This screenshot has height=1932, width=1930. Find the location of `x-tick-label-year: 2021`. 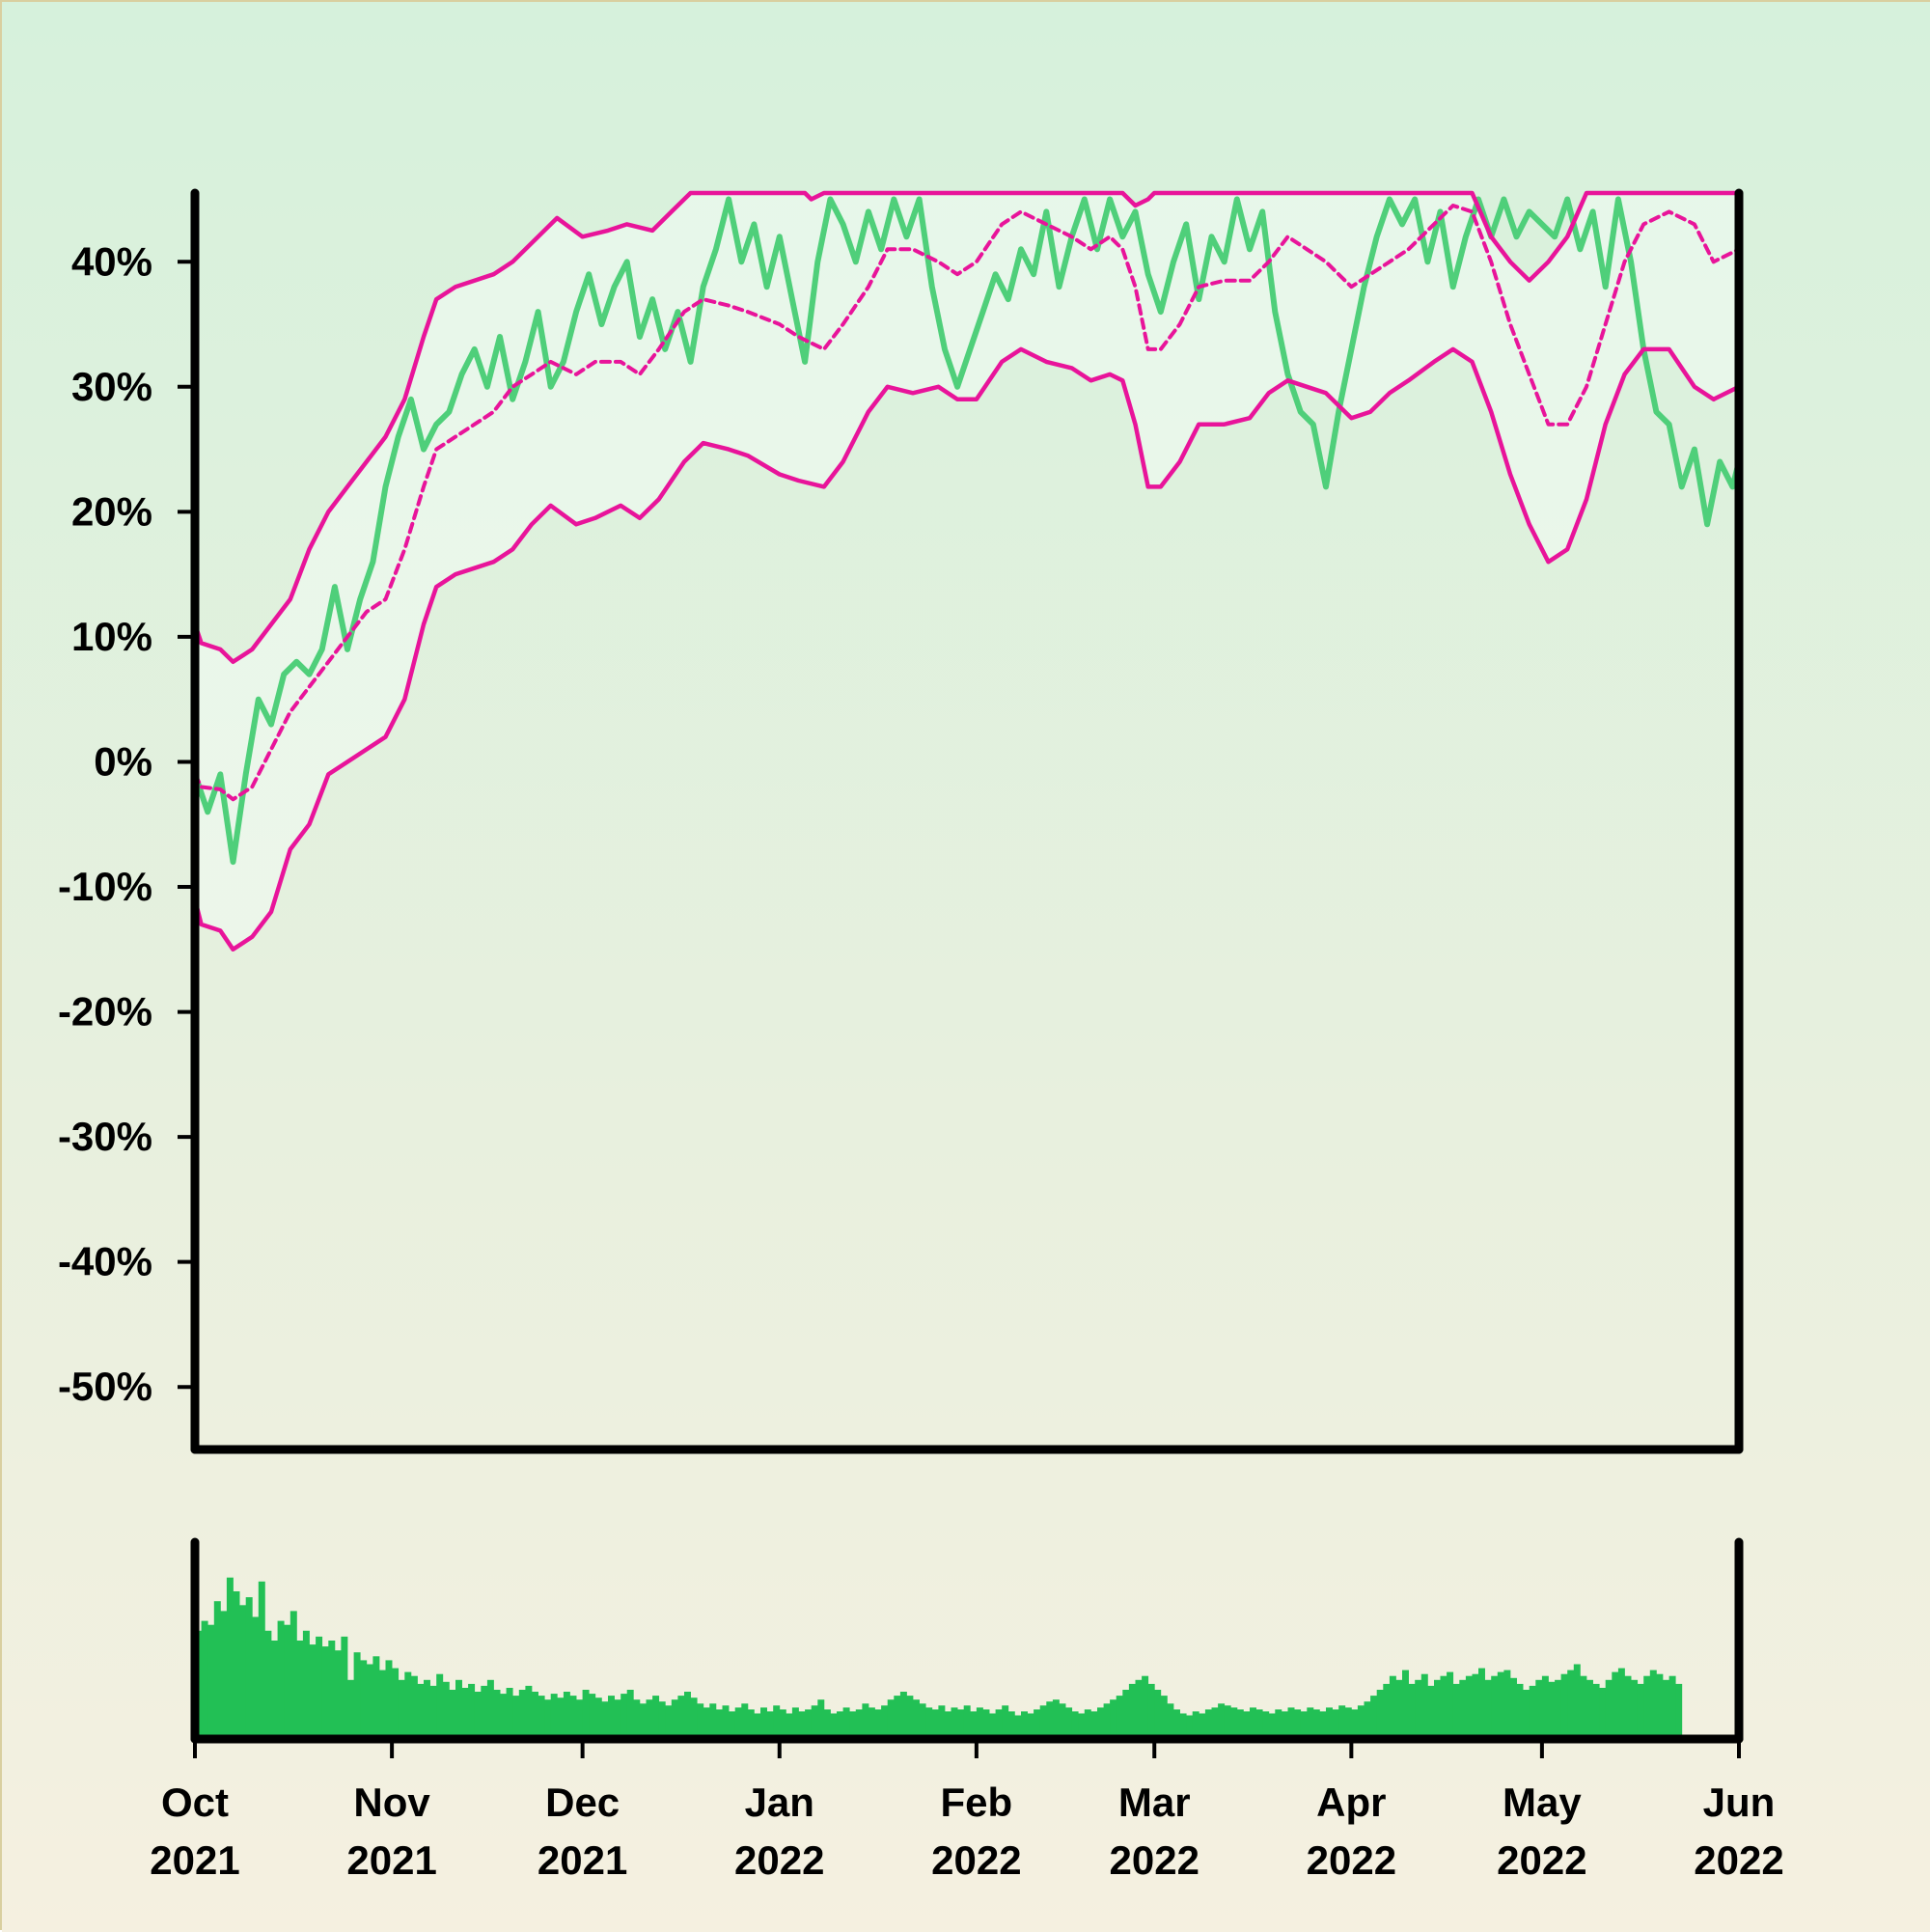

x-tick-label-year: 2021 is located at coordinates (194, 1860).